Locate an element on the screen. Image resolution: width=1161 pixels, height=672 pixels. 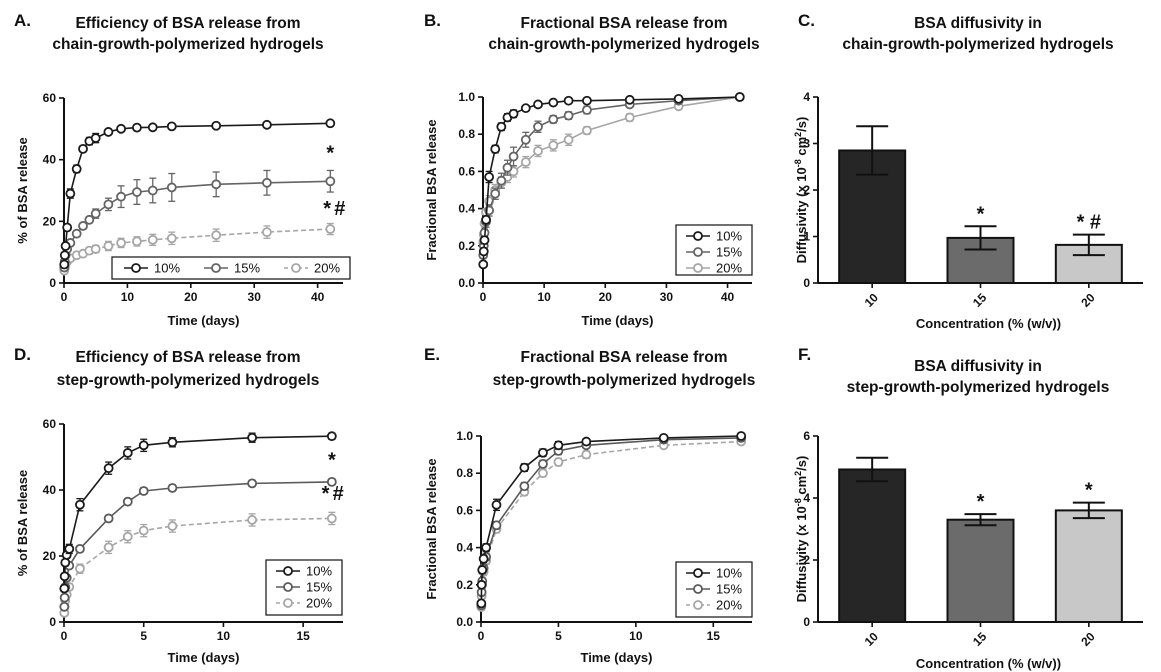
y-axis-label: Diffusivity (x 10-8 cm2/s) is located at coordinates (801, 529).